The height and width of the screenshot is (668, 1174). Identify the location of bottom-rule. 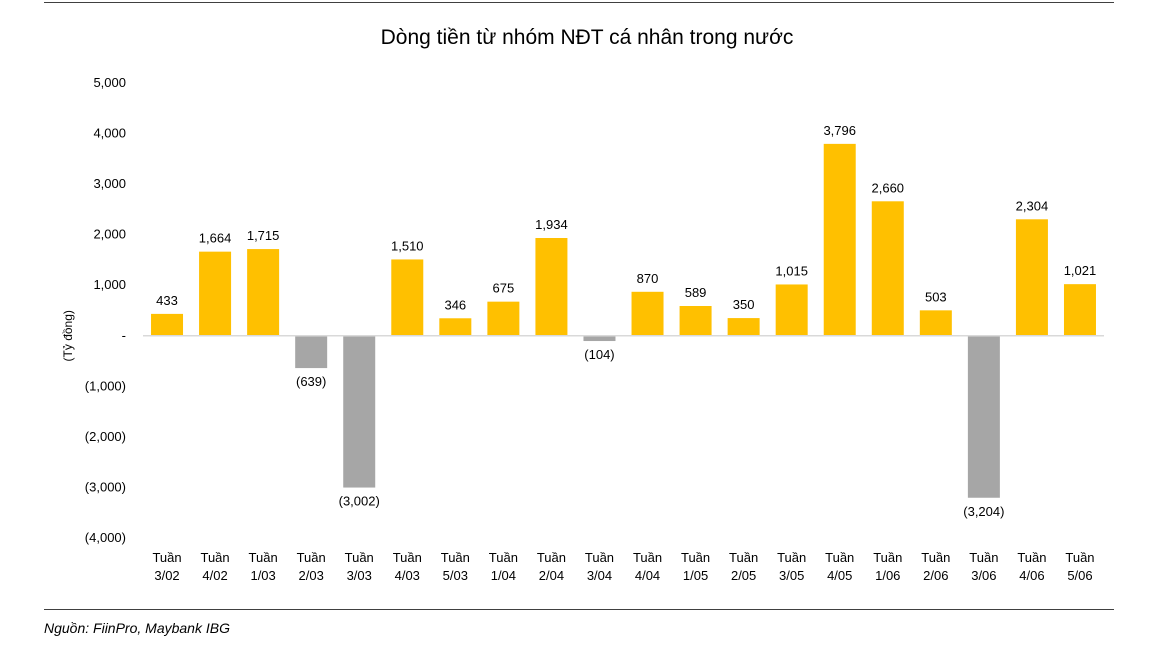
(579, 609).